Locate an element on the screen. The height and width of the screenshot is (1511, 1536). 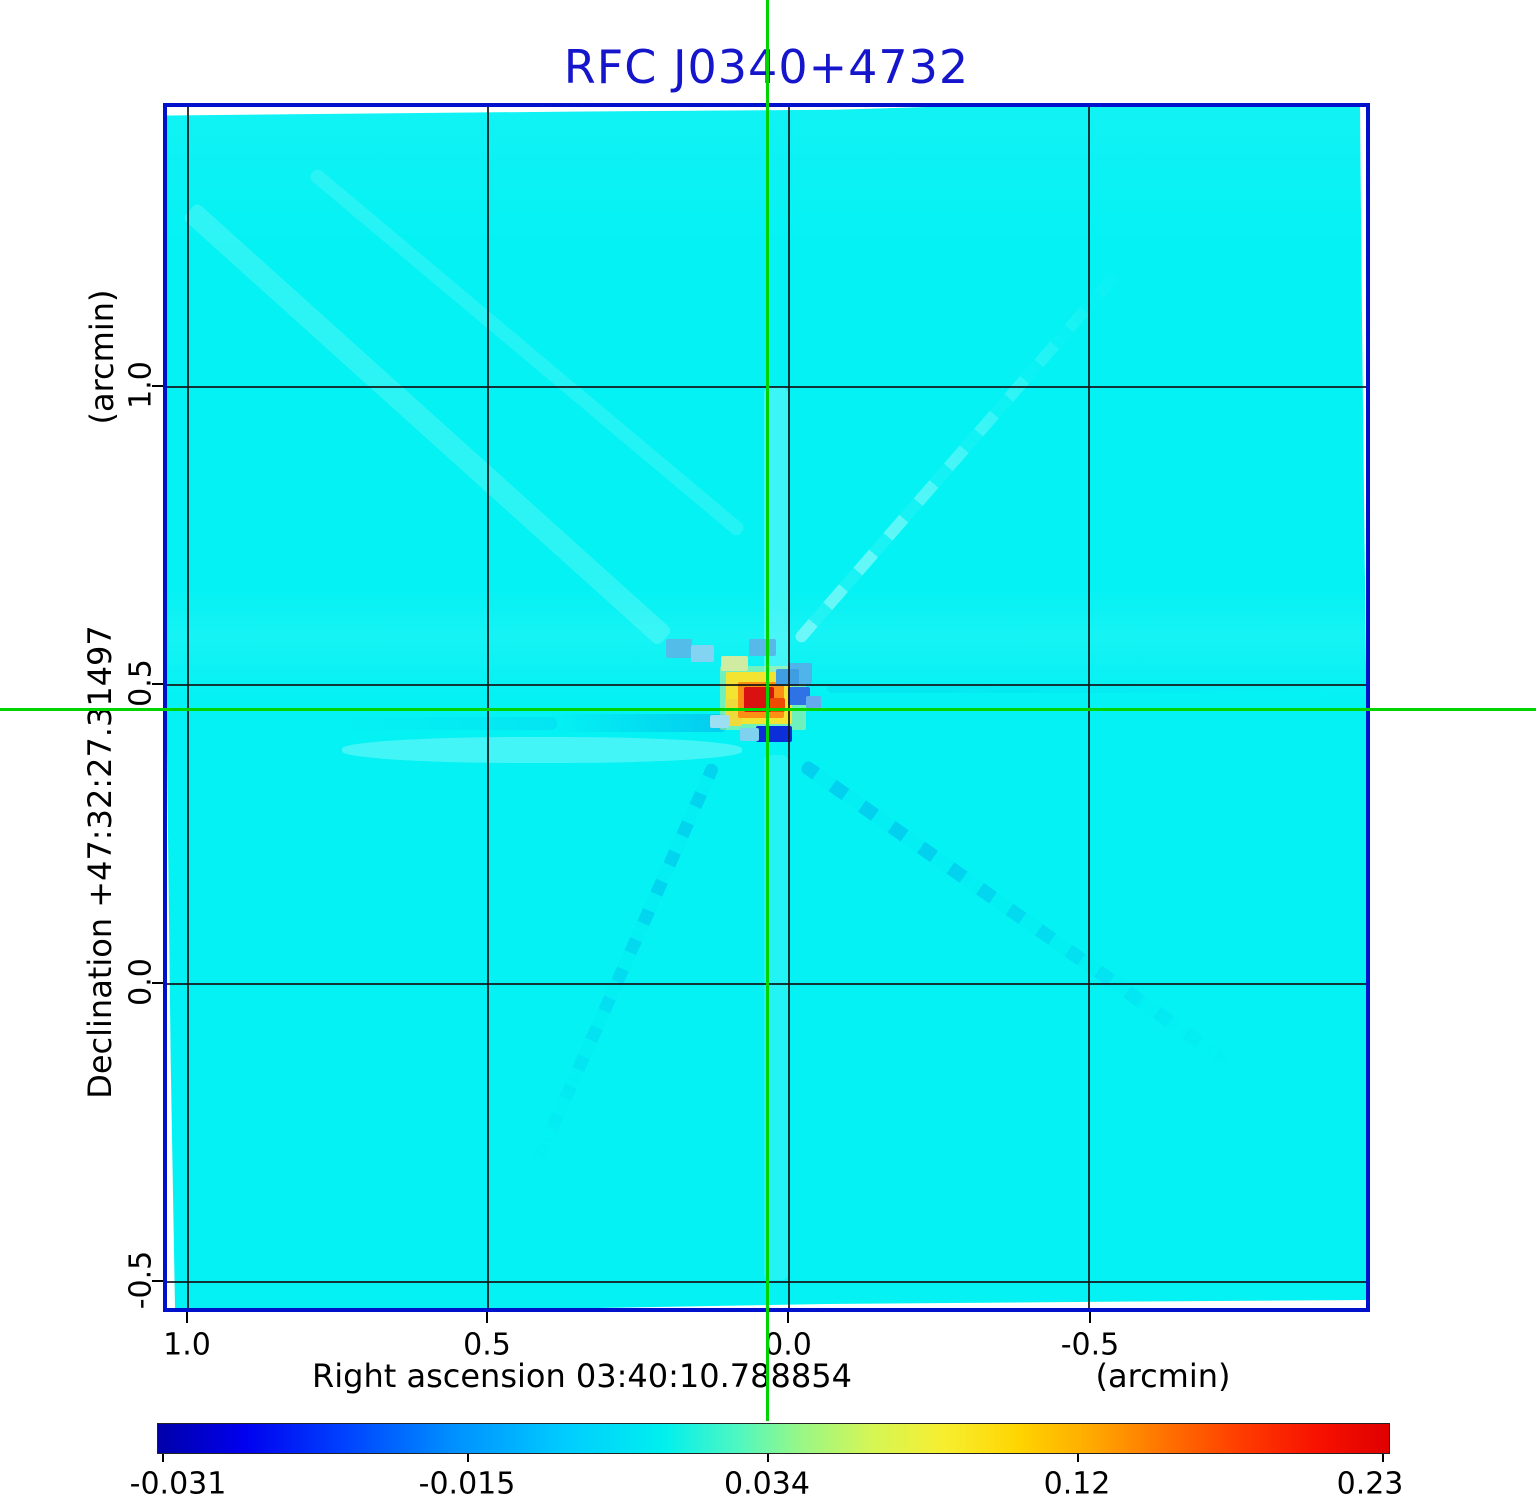
negative-sidelobe is located at coordinates (774, 734).